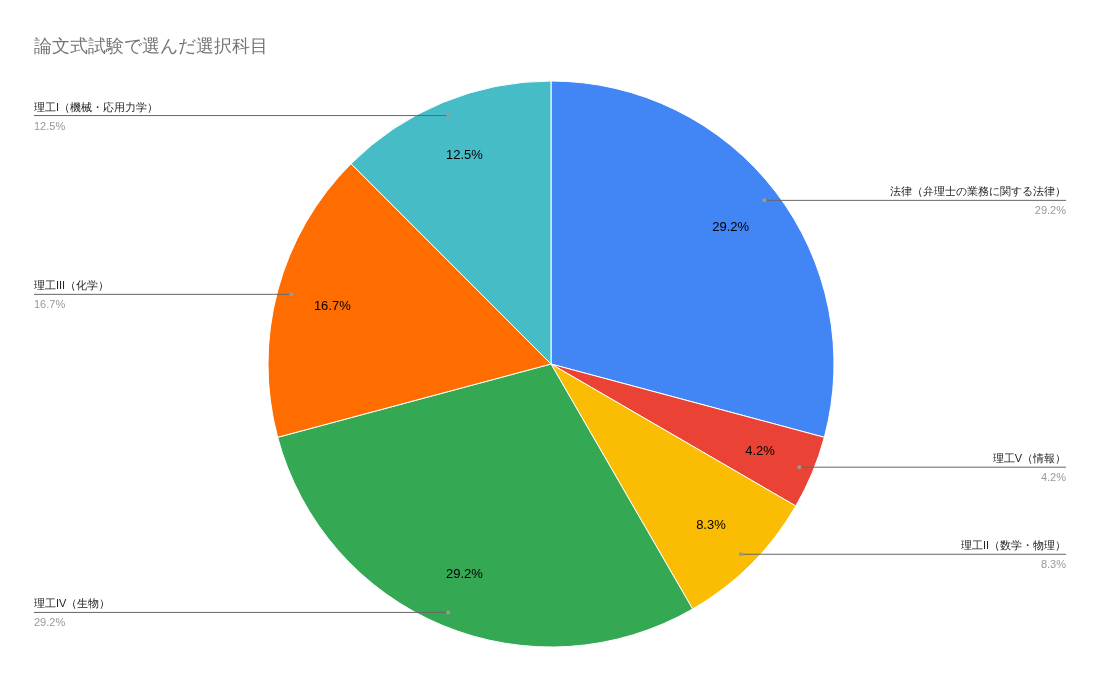 Image resolution: width=1101 pixels, height=681 pixels. Describe the element at coordinates (50, 304) in the screenshot. I see `text: 16.7%` at that location.